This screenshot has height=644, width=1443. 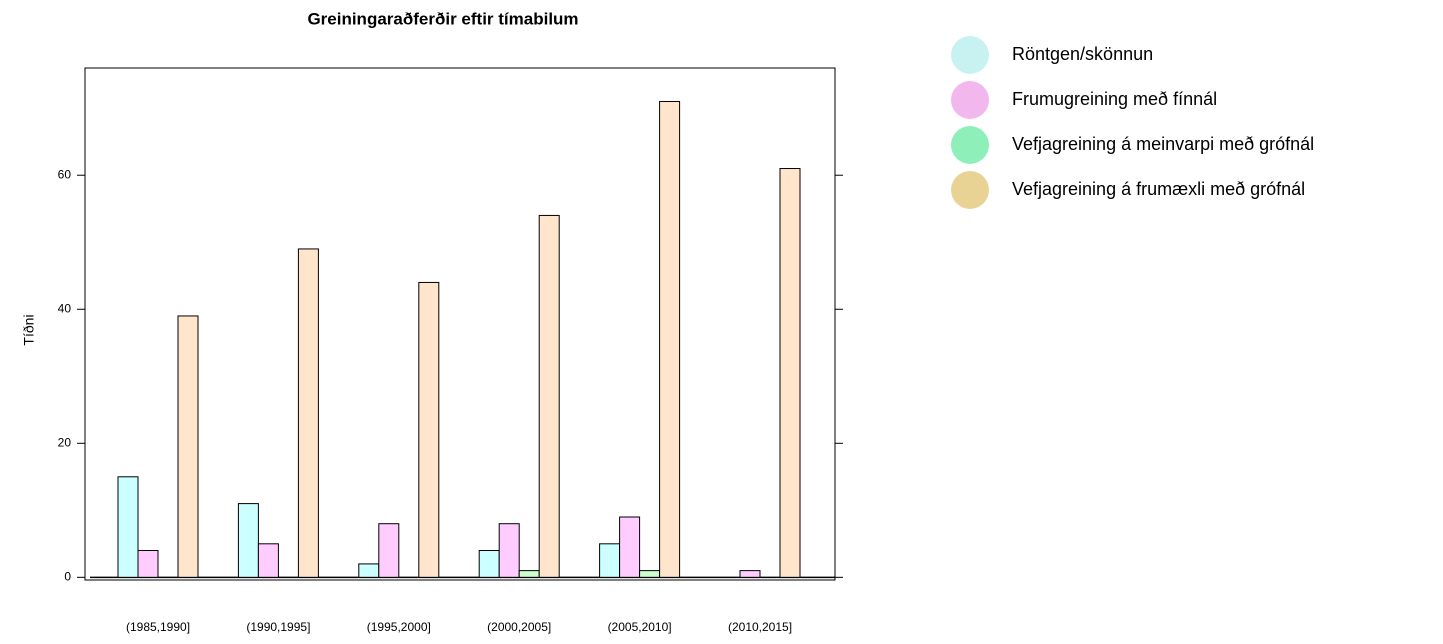 I want to click on x-tick-label: (2000,2005], so click(x=519, y=627).